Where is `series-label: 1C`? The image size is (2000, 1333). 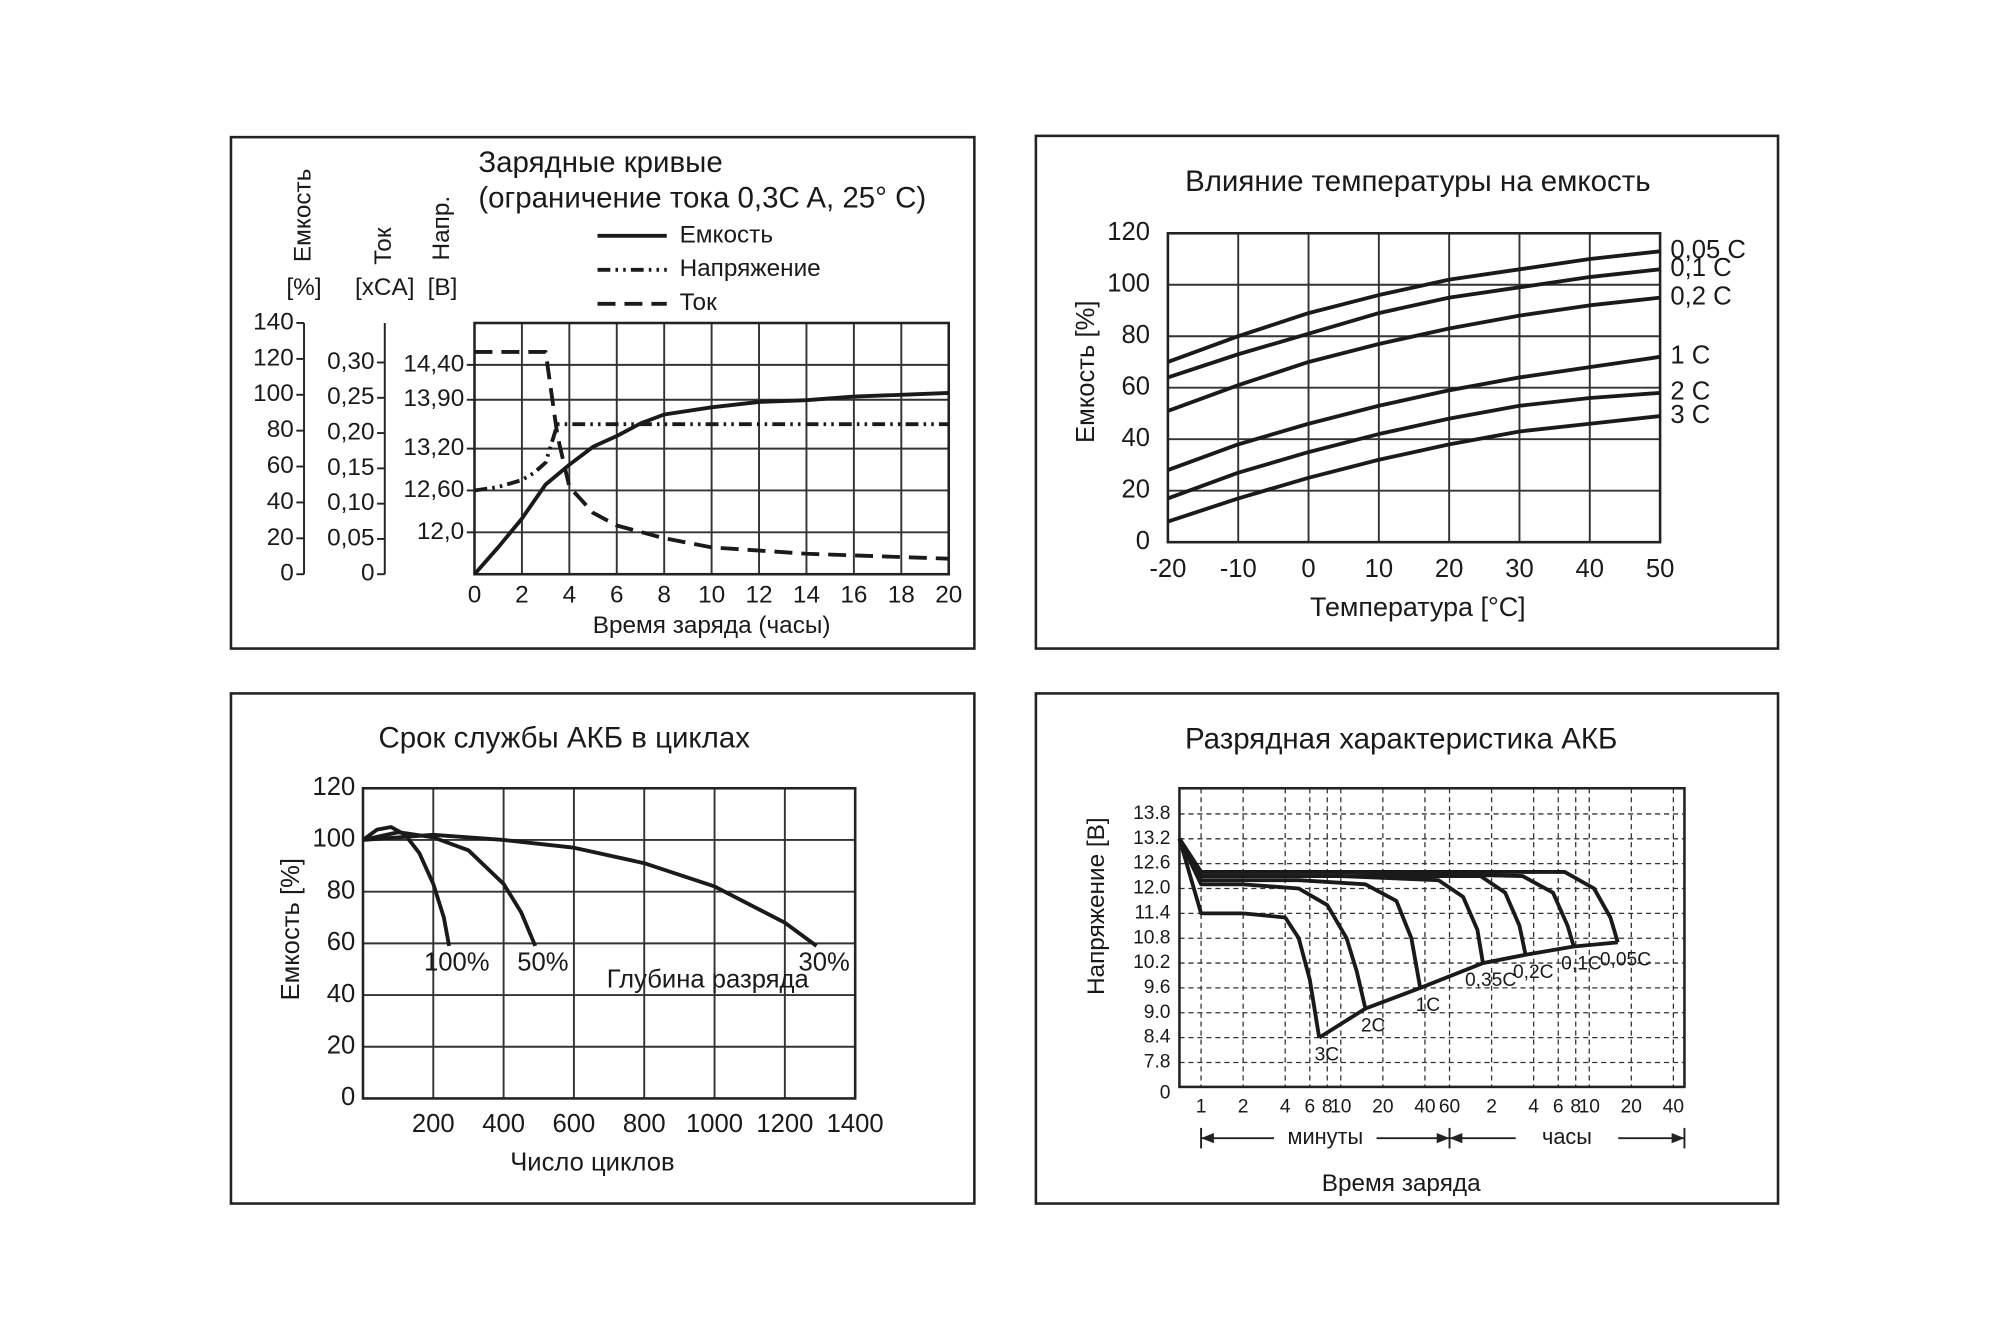 series-label: 1C is located at coordinates (1428, 1005).